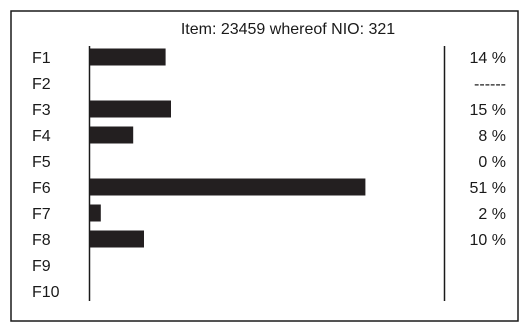  What do you see at coordinates (41, 136) in the screenshot?
I see `category-label-f4: F4` at bounding box center [41, 136].